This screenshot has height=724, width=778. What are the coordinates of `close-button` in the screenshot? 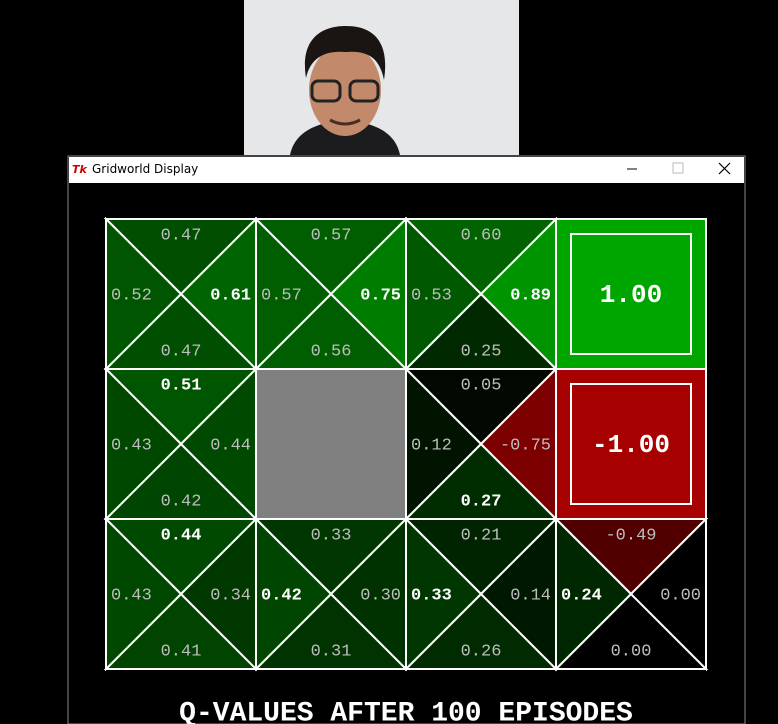 It's located at (724, 168).